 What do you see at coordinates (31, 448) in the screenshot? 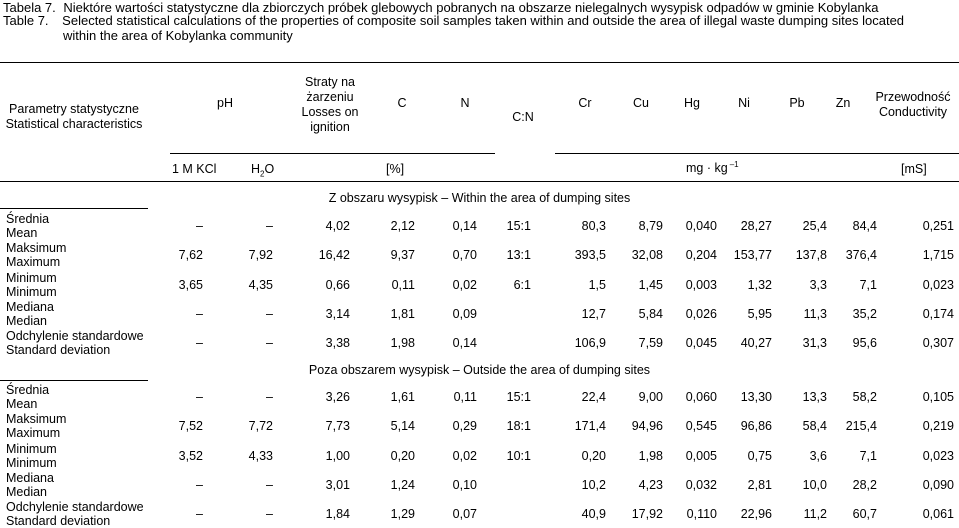
I see `row-label-pl: Minimum` at bounding box center [31, 448].